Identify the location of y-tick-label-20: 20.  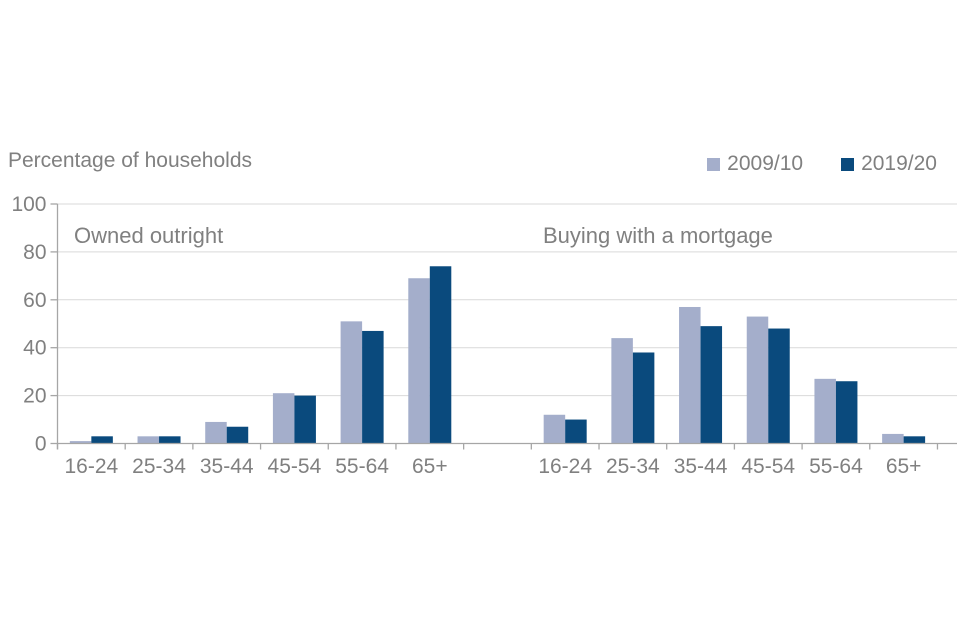
(34, 396).